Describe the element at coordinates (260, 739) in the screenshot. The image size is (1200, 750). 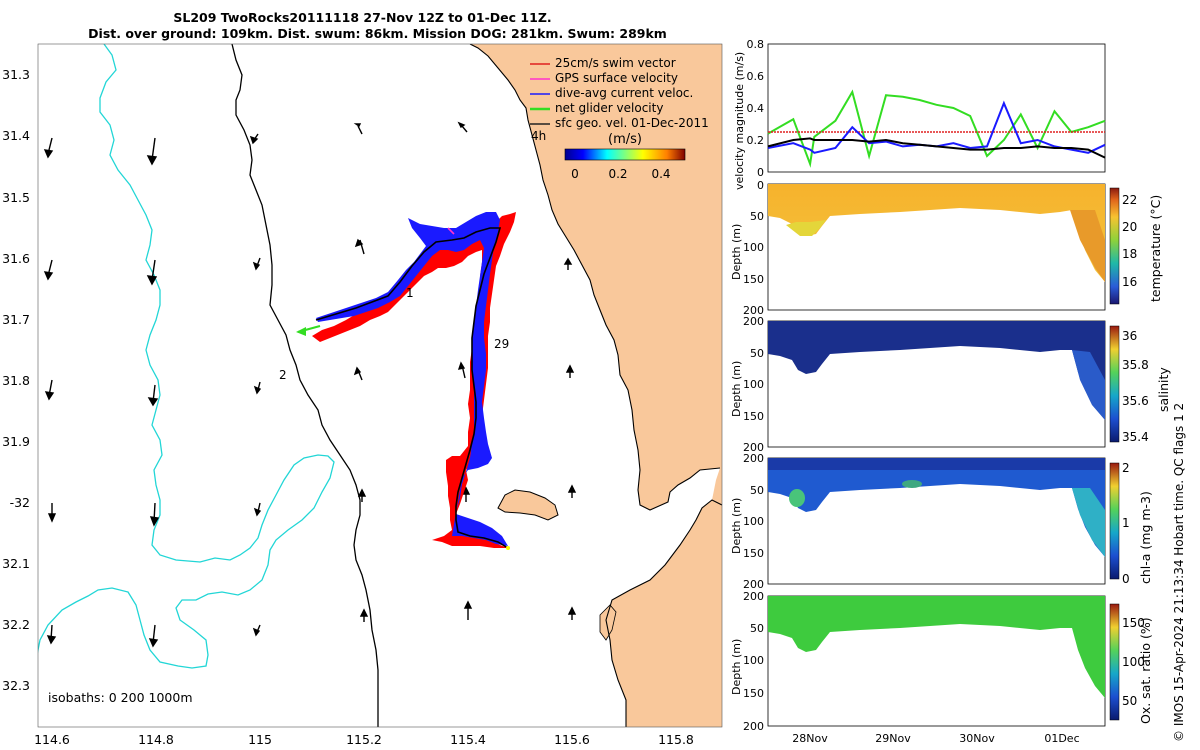
I see `map-xtick: 115` at that location.